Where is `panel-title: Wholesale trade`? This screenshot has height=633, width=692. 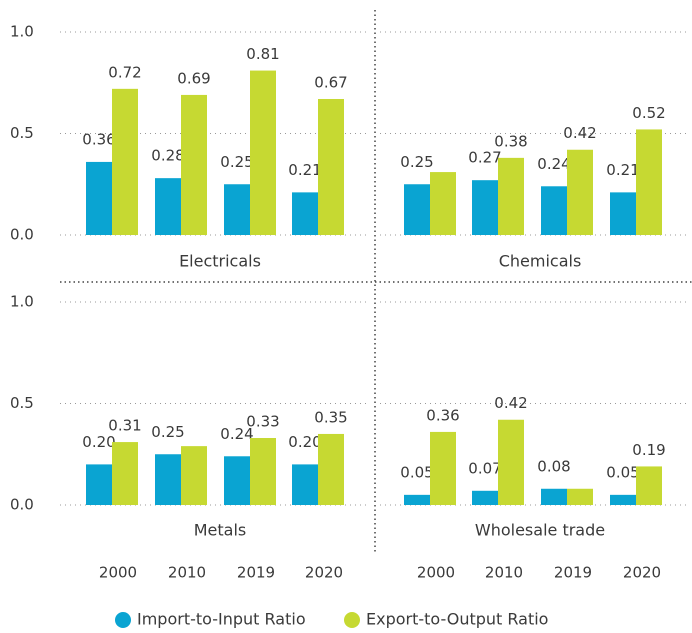 panel-title: Wholesale trade is located at coordinates (540, 530).